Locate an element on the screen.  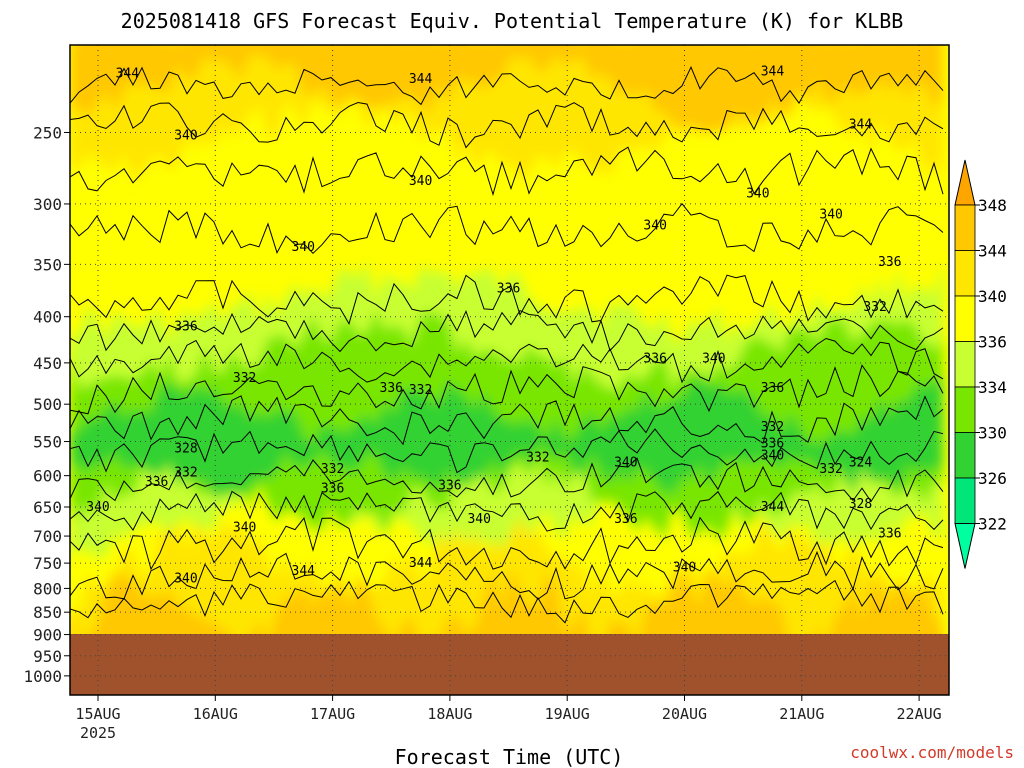
y-tick-label: 350 is located at coordinates (47, 264).